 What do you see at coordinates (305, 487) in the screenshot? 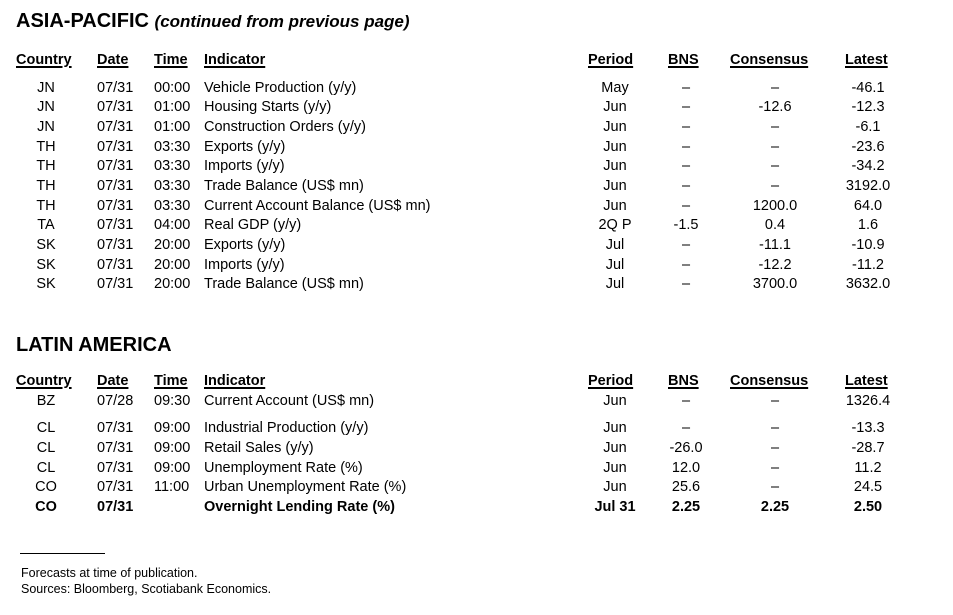
I see `cell-indicator: Urban Unemployment Rate (%)` at bounding box center [305, 487].